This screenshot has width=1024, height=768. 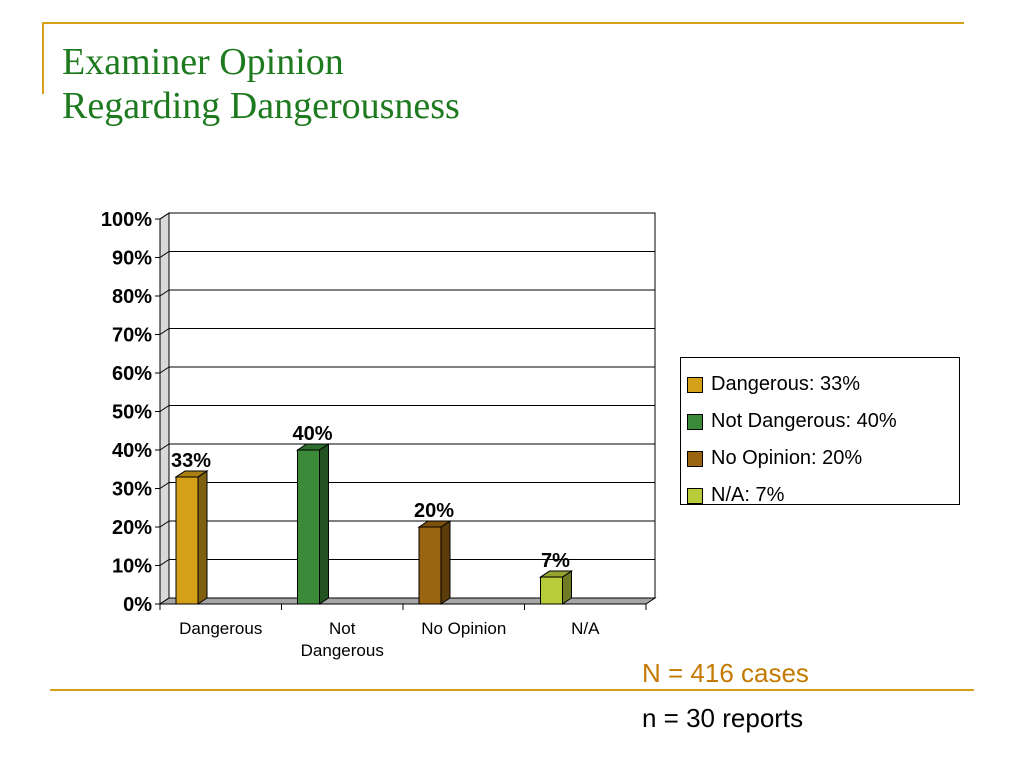 What do you see at coordinates (748, 495) in the screenshot?
I see `legend-label: N/A: 7%` at bounding box center [748, 495].